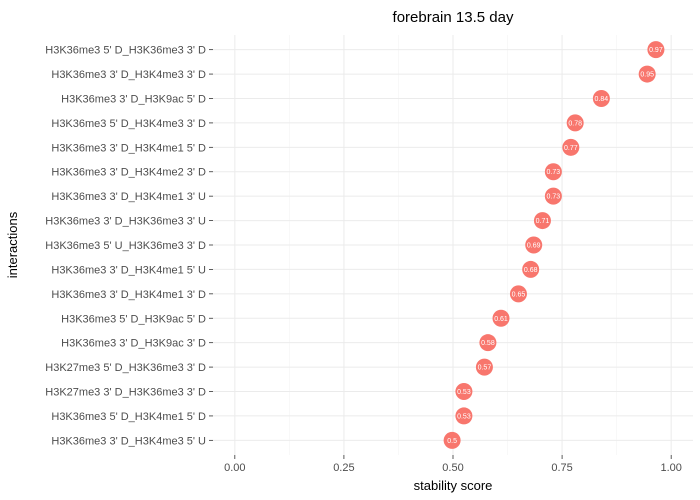 The image size is (700, 500). I want to click on point-value-label: 0.78, so click(575, 123).